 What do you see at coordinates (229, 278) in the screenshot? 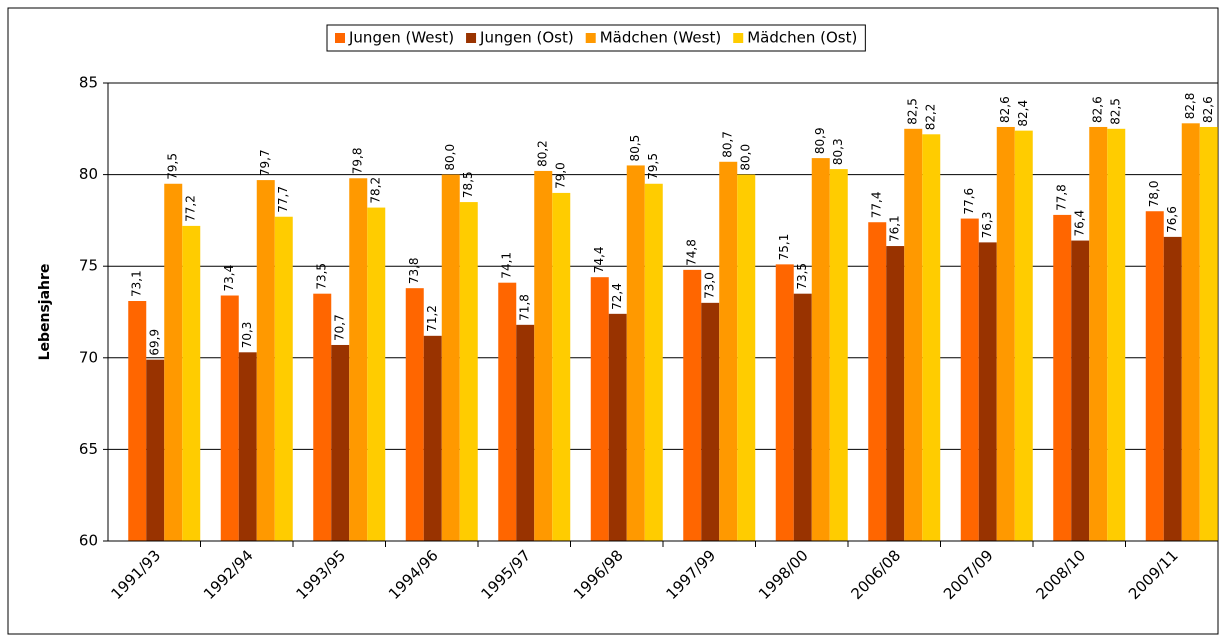
I see `value-label: 73,4` at bounding box center [229, 278].